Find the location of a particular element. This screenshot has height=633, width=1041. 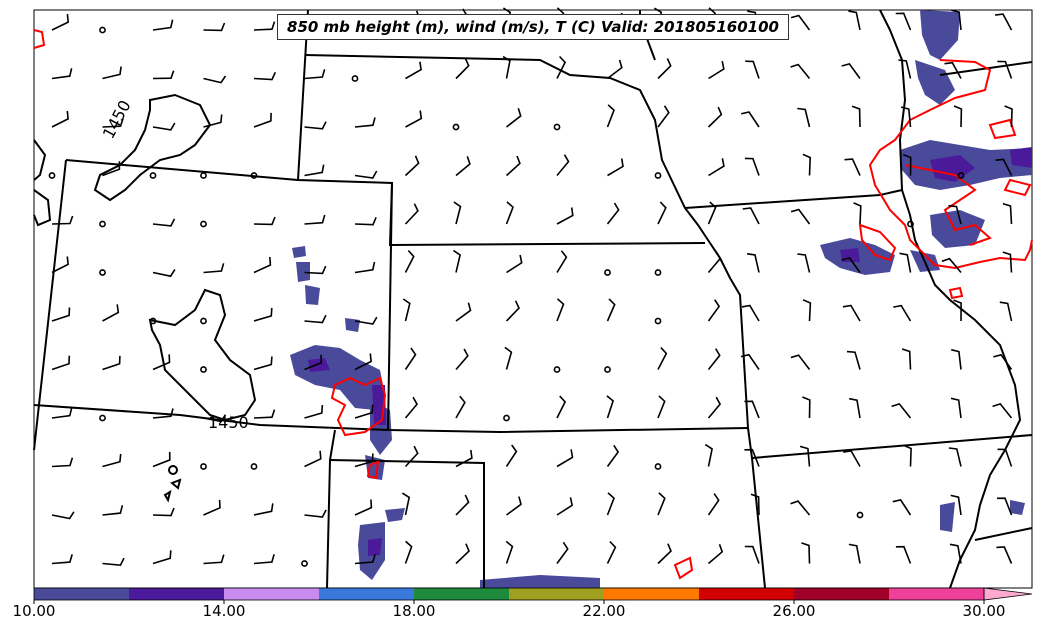

height-contours is located at coordinates (145, 298).